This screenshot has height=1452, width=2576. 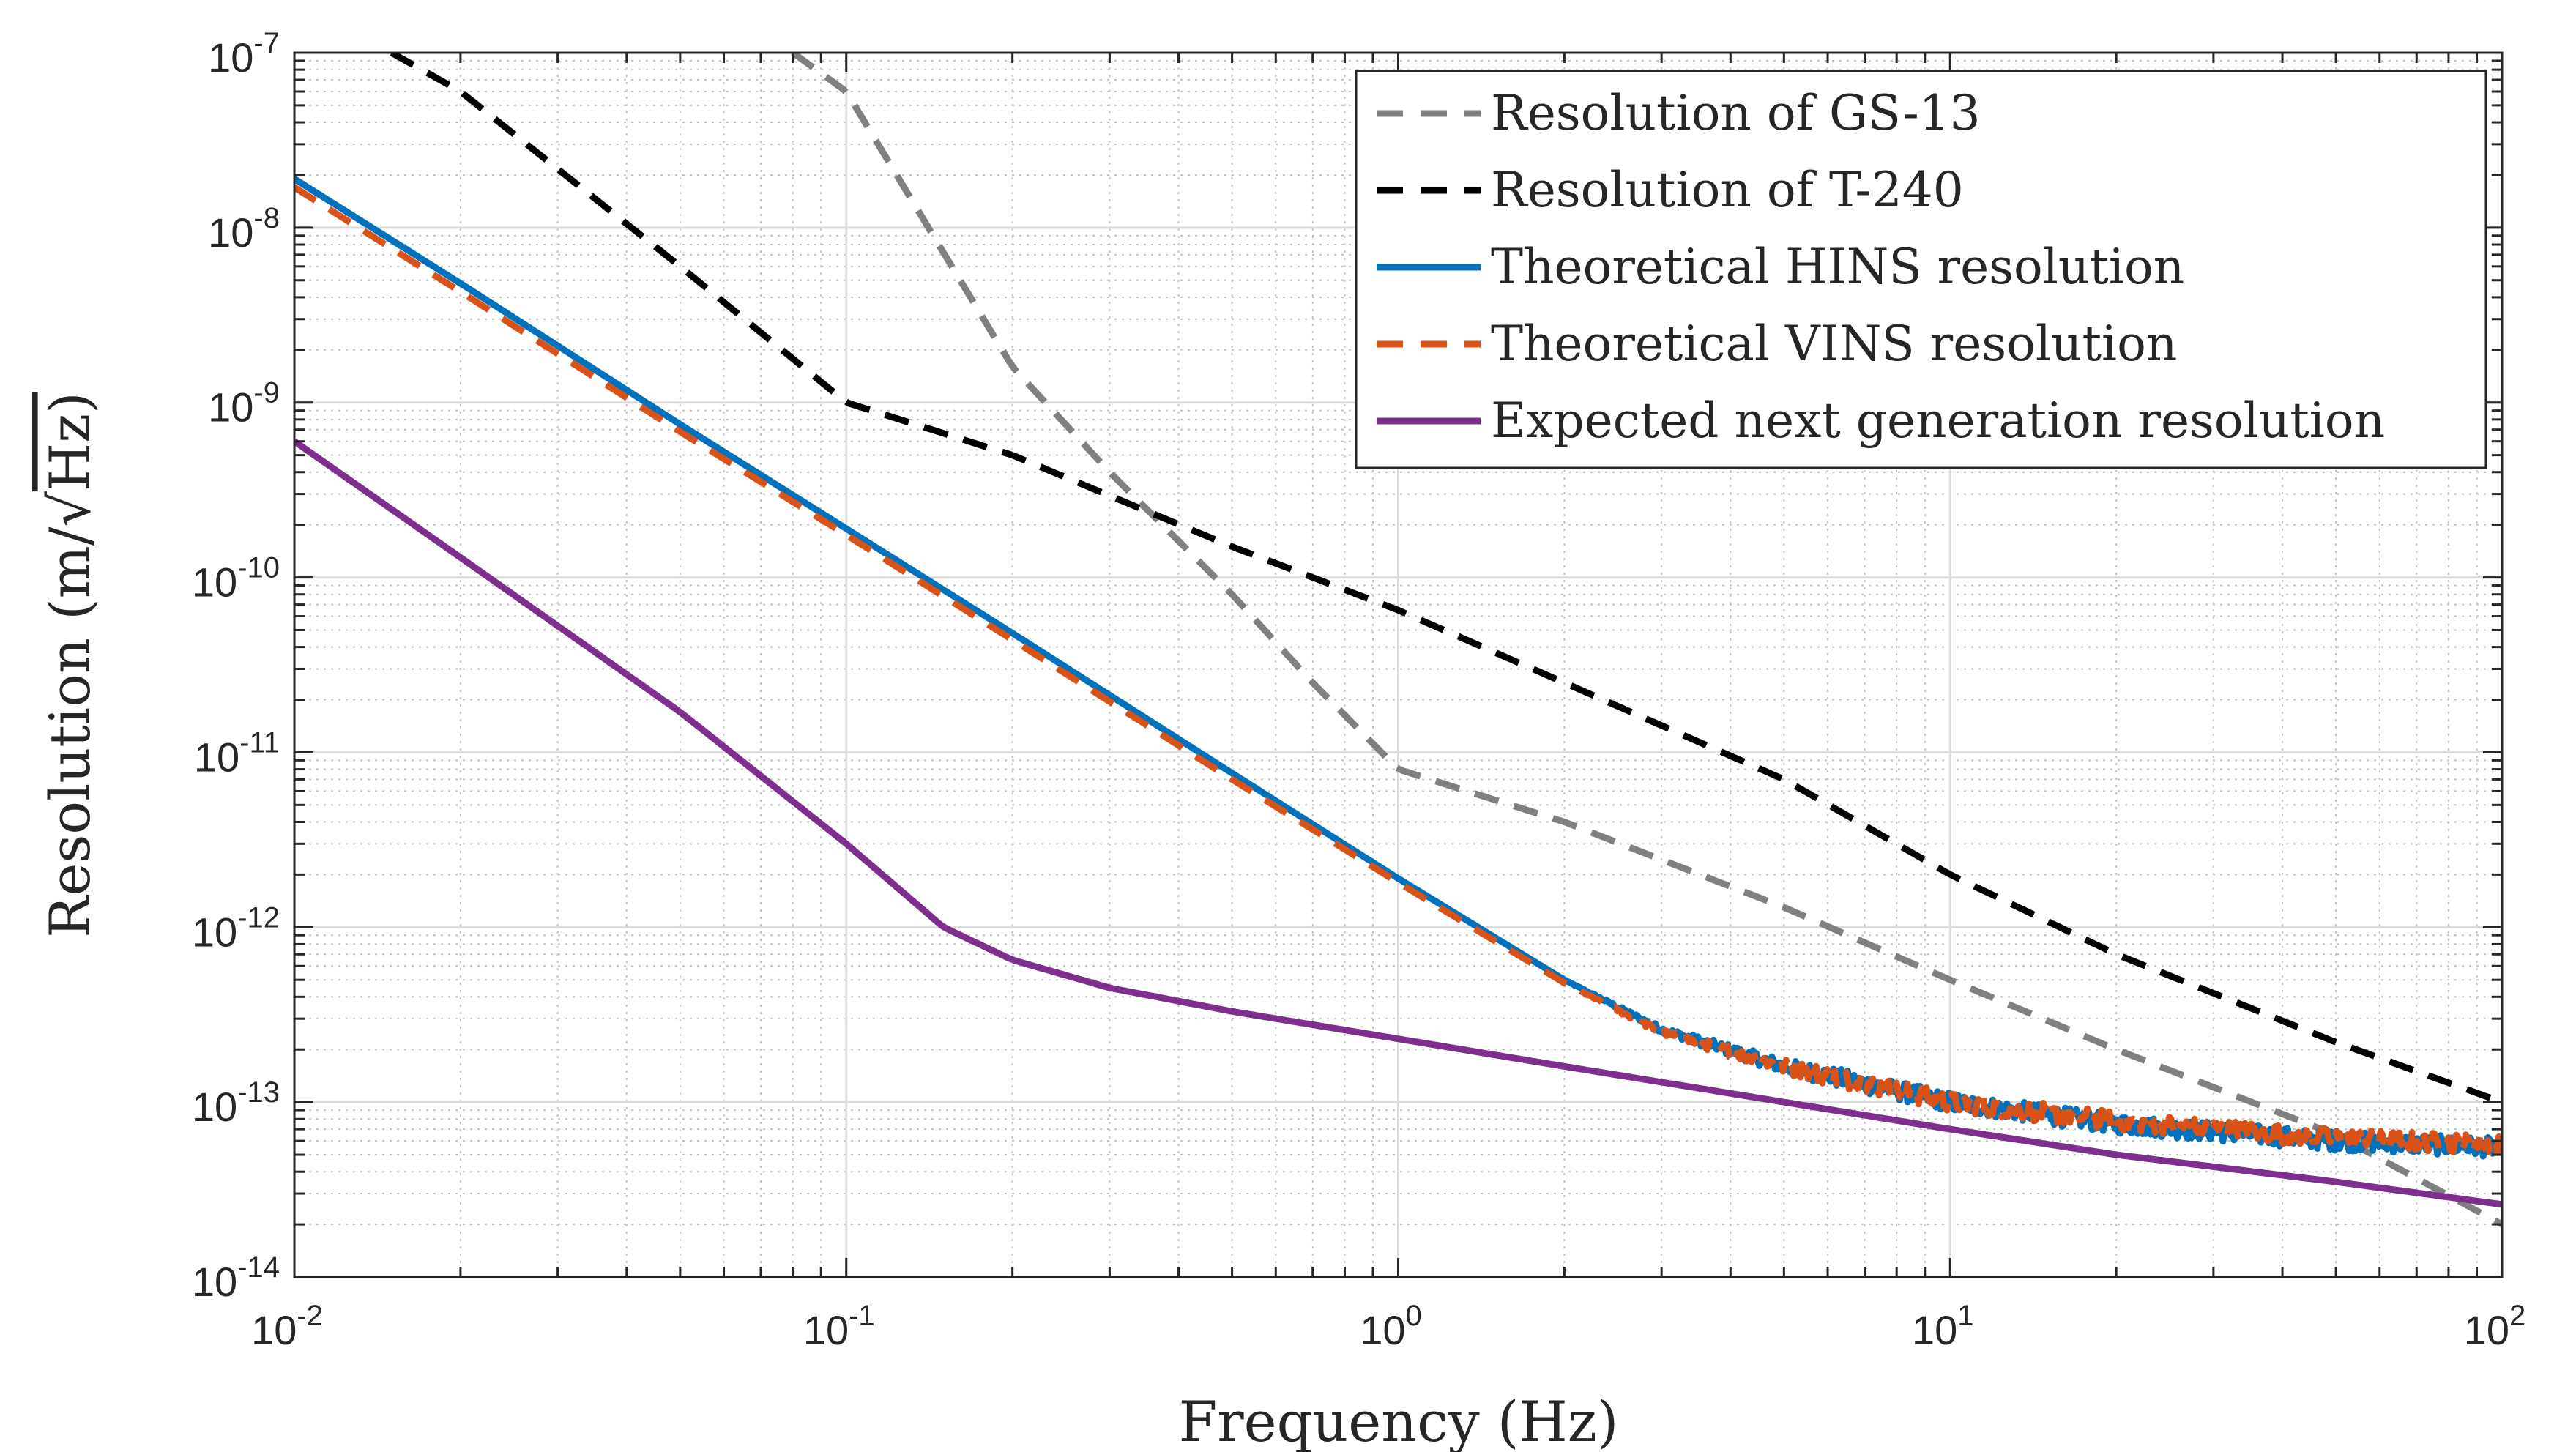 I want to click on legend-label-0: Resolution of GS-13, so click(x=1736, y=113).